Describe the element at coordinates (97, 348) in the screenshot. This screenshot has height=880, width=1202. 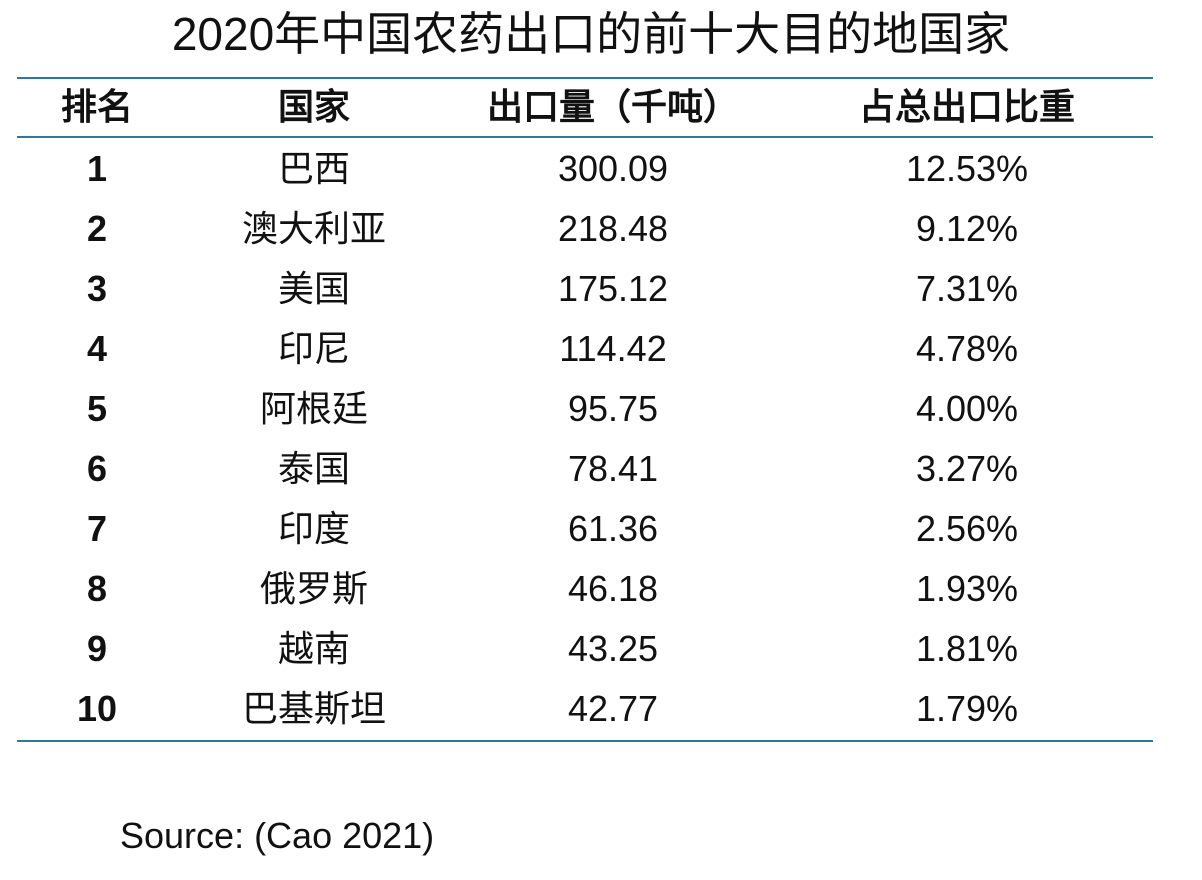
I see `rank-cell: 4` at that location.